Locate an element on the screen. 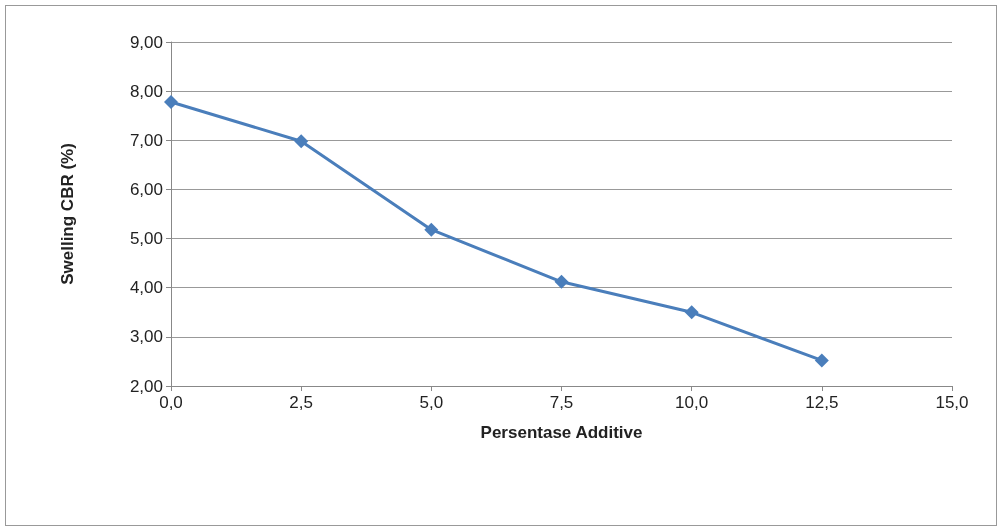 This screenshot has height=531, width=1002. y-tick-label: 2,00 is located at coordinates (146, 386).